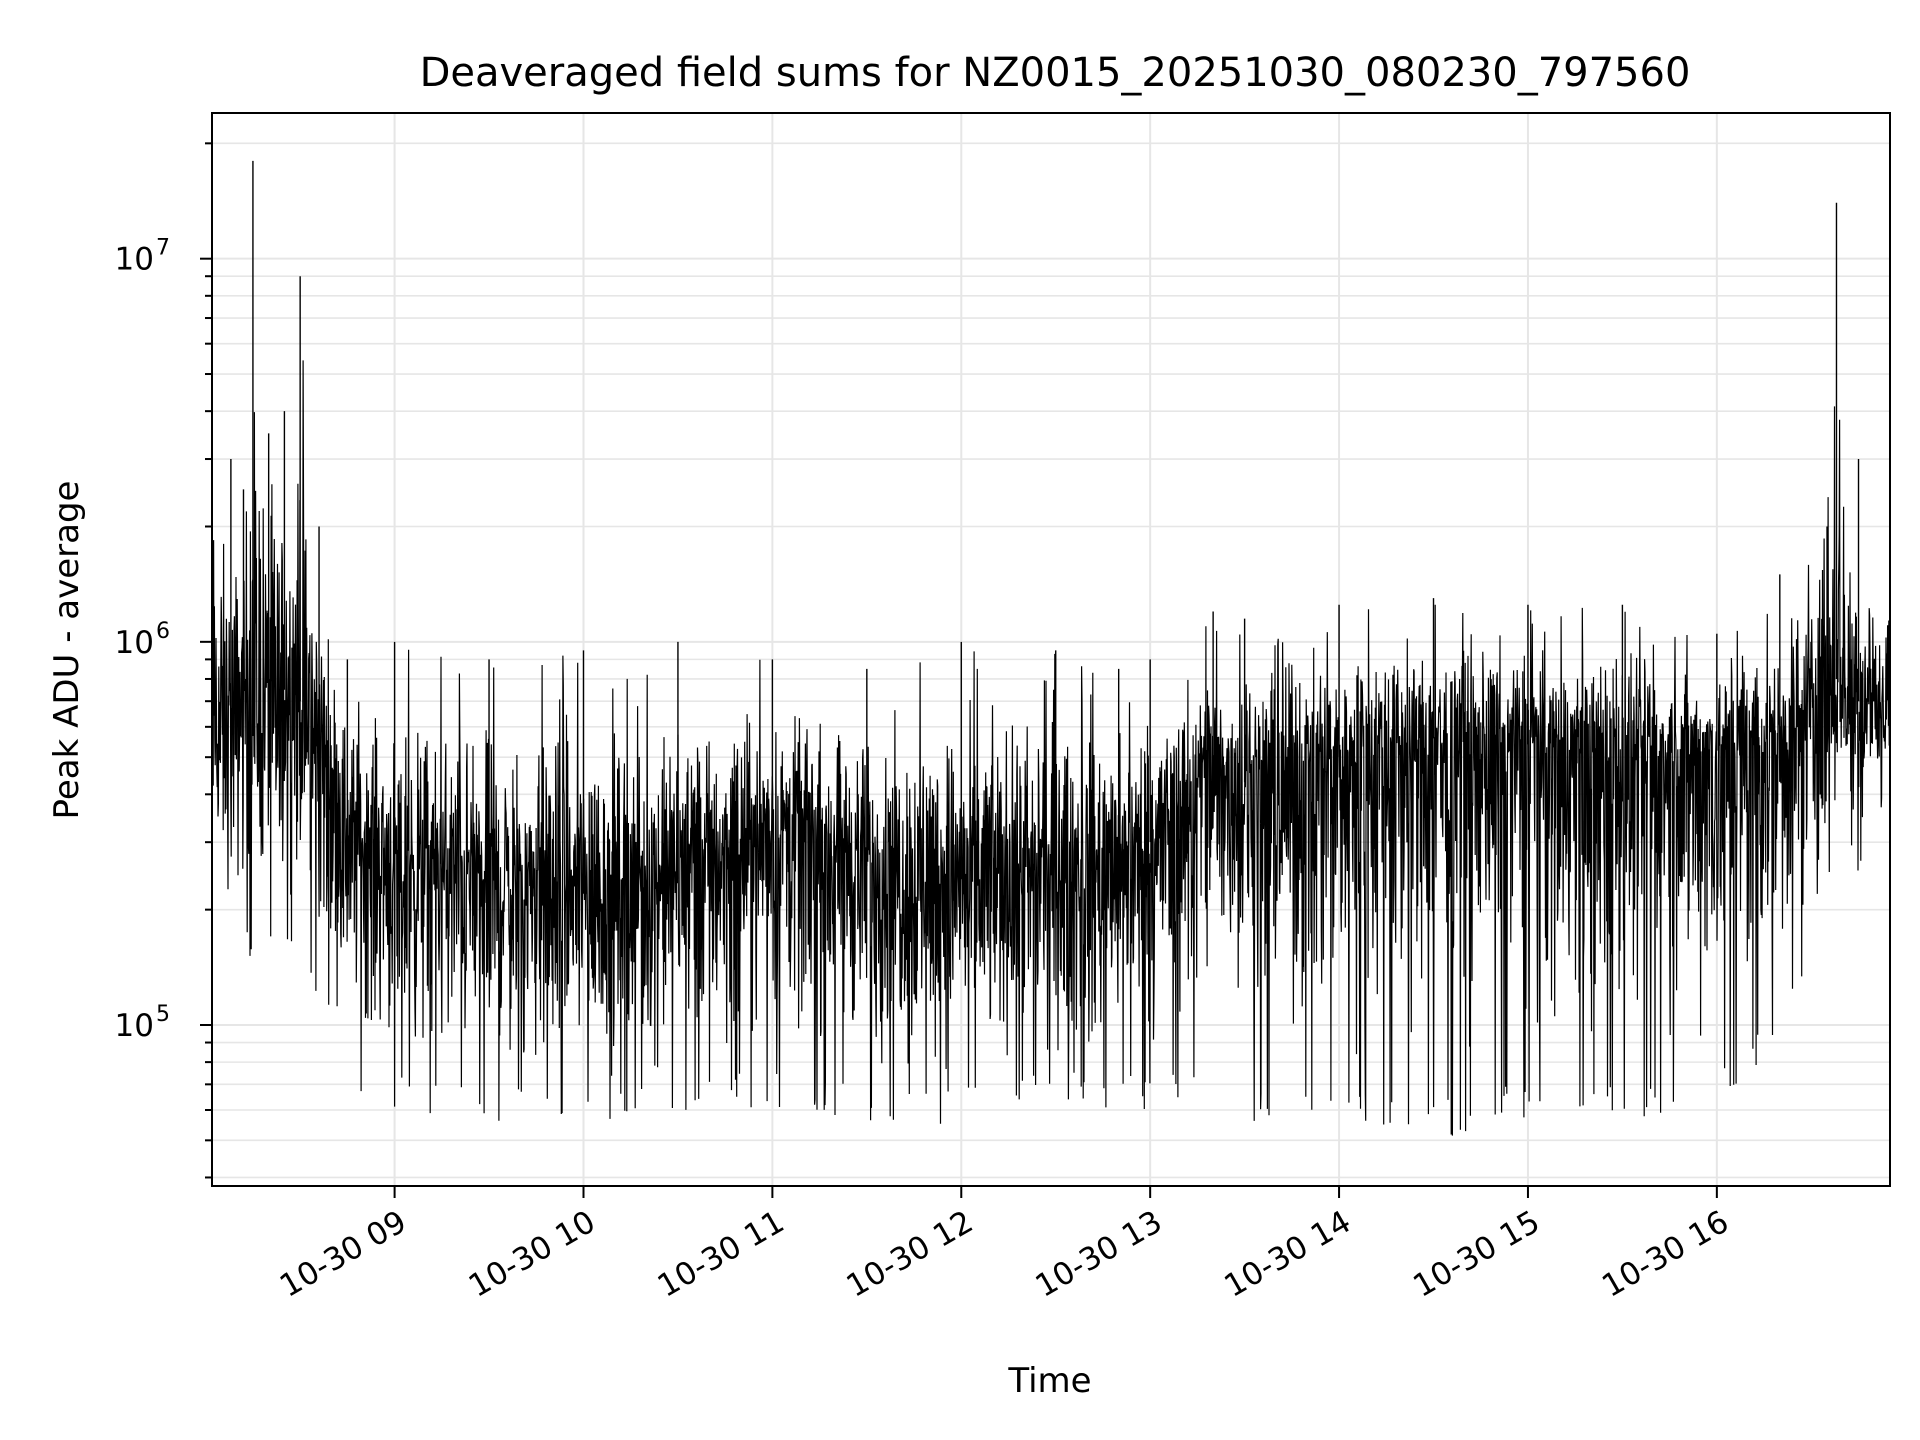  What do you see at coordinates (163, 248) in the screenshot?
I see `y-tick-label-exponent: 7` at bounding box center [163, 248].